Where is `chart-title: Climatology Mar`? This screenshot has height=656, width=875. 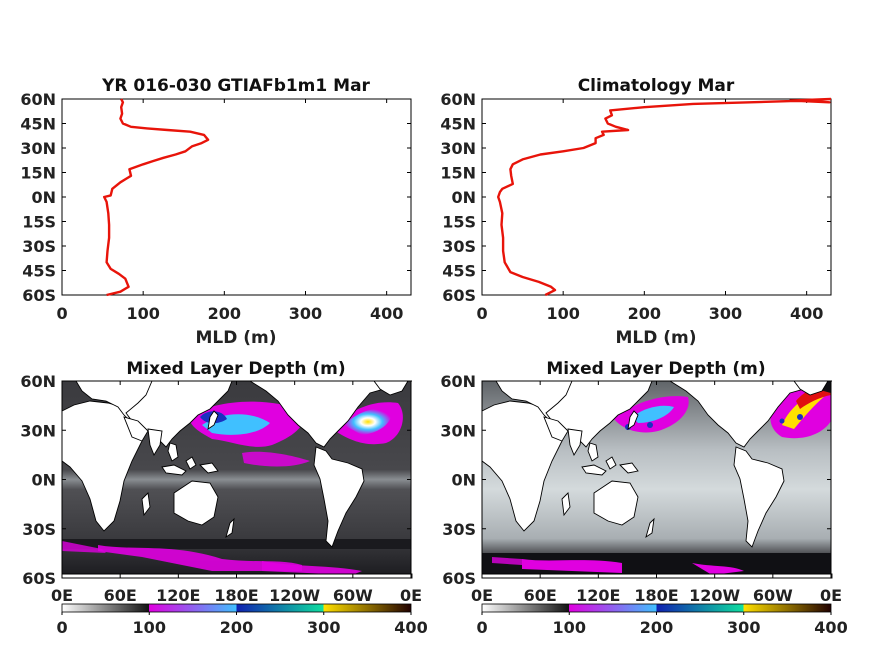
chart-title: Climatology Mar is located at coordinates (656, 86).